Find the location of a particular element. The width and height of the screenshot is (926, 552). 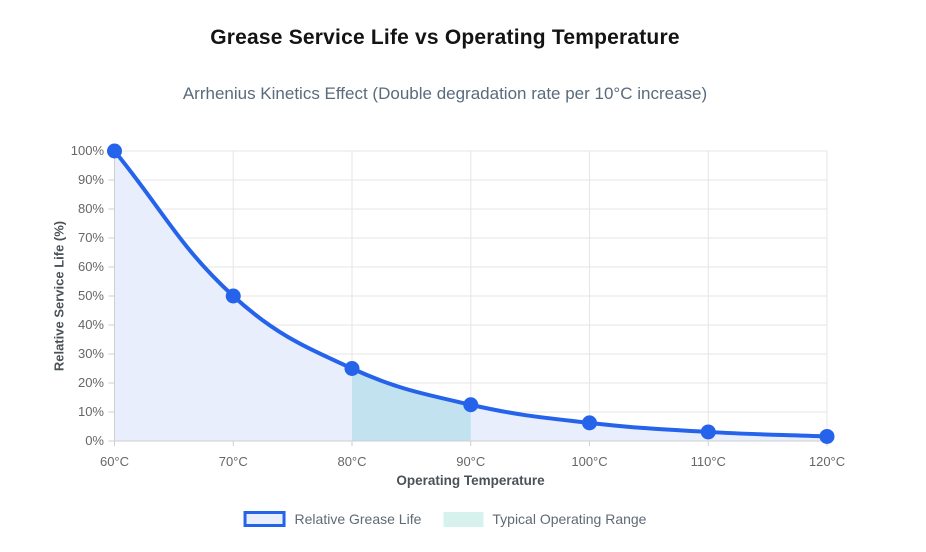

y-tick-label: 30% is located at coordinates (90, 353).